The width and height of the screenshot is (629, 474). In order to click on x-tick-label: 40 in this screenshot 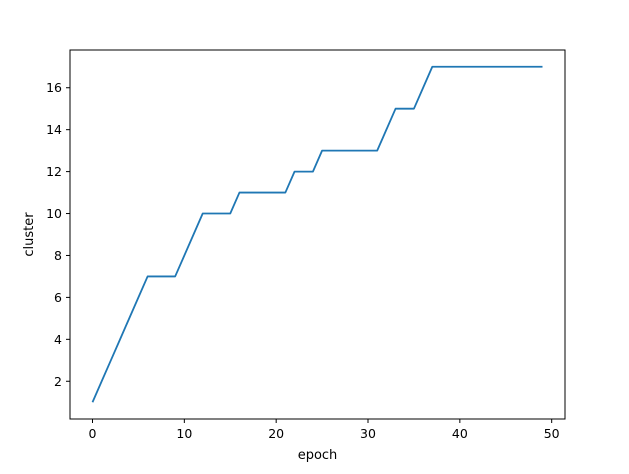, I will do `click(460, 433)`.